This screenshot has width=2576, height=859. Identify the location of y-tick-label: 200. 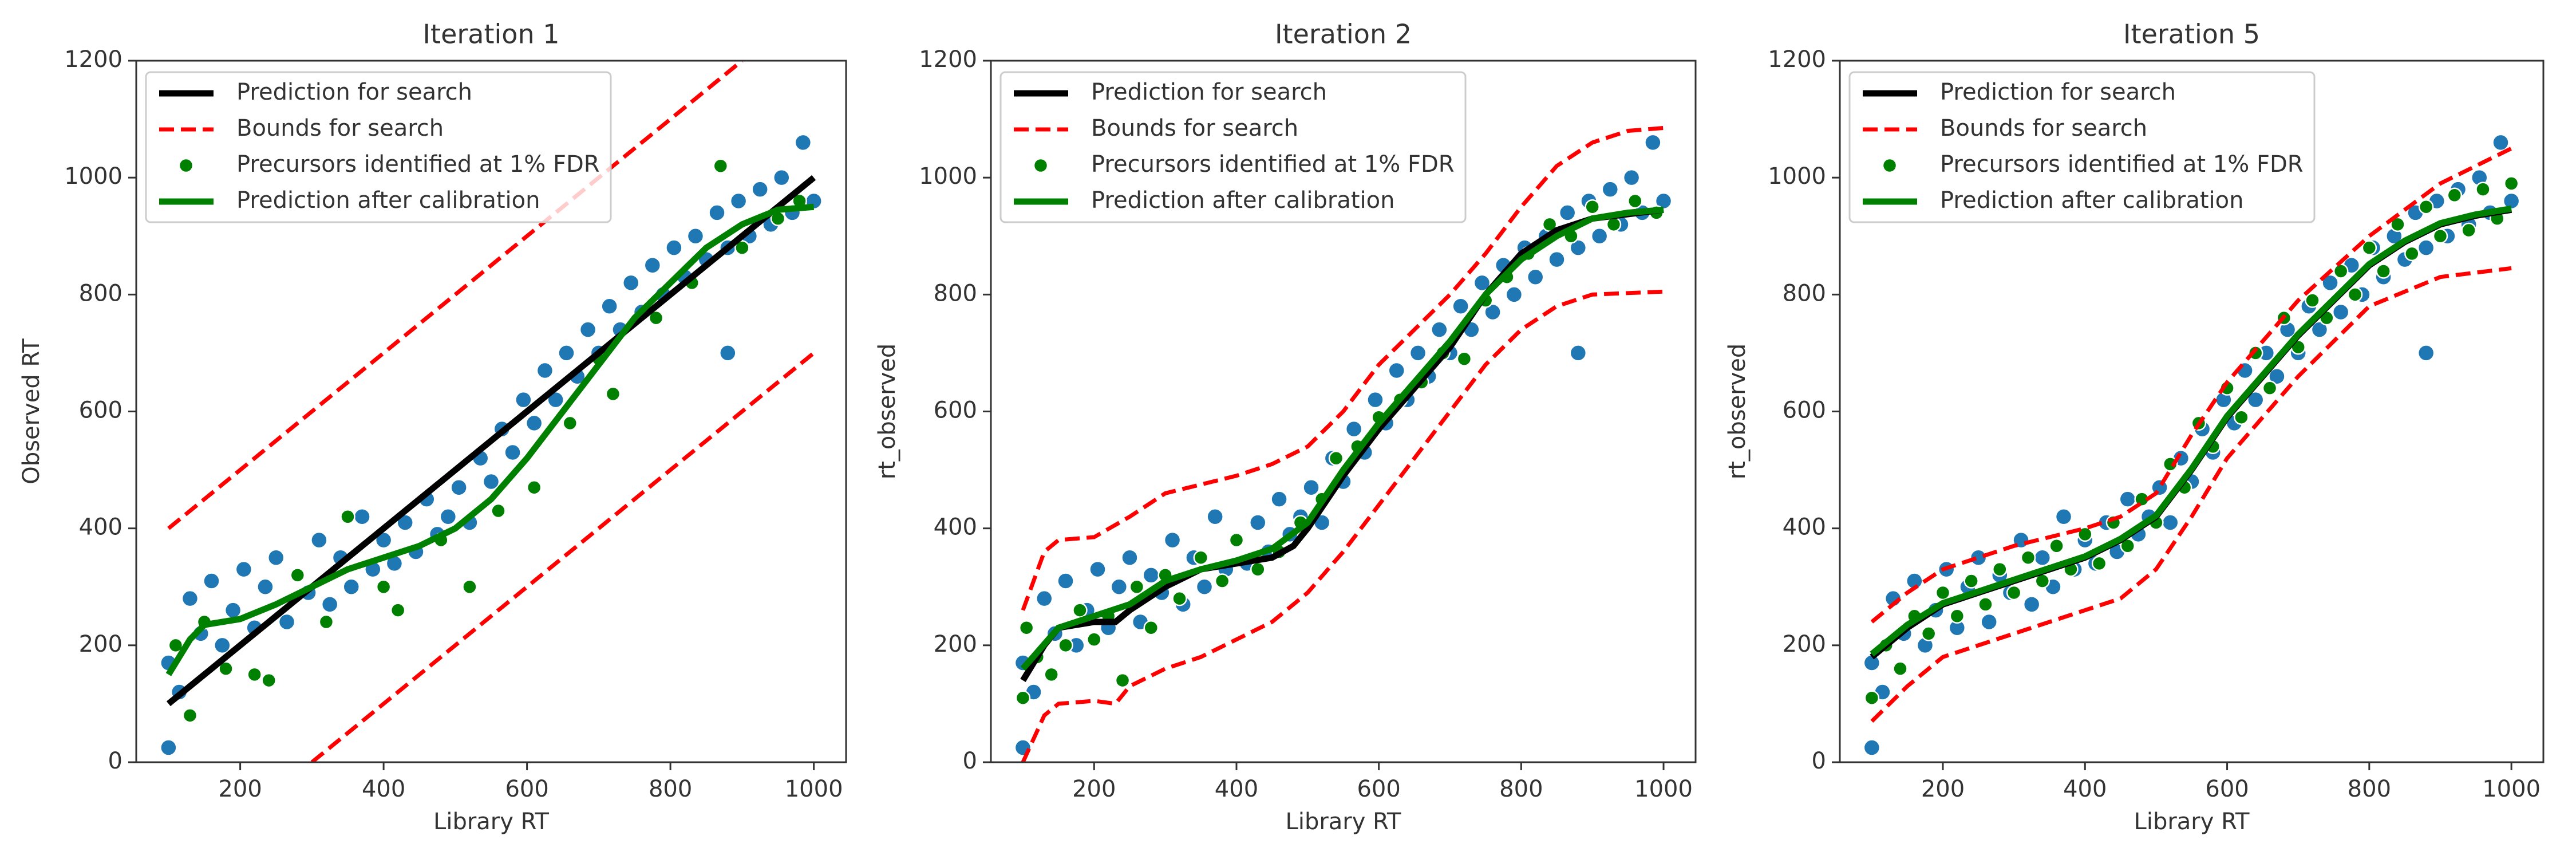
(101, 644).